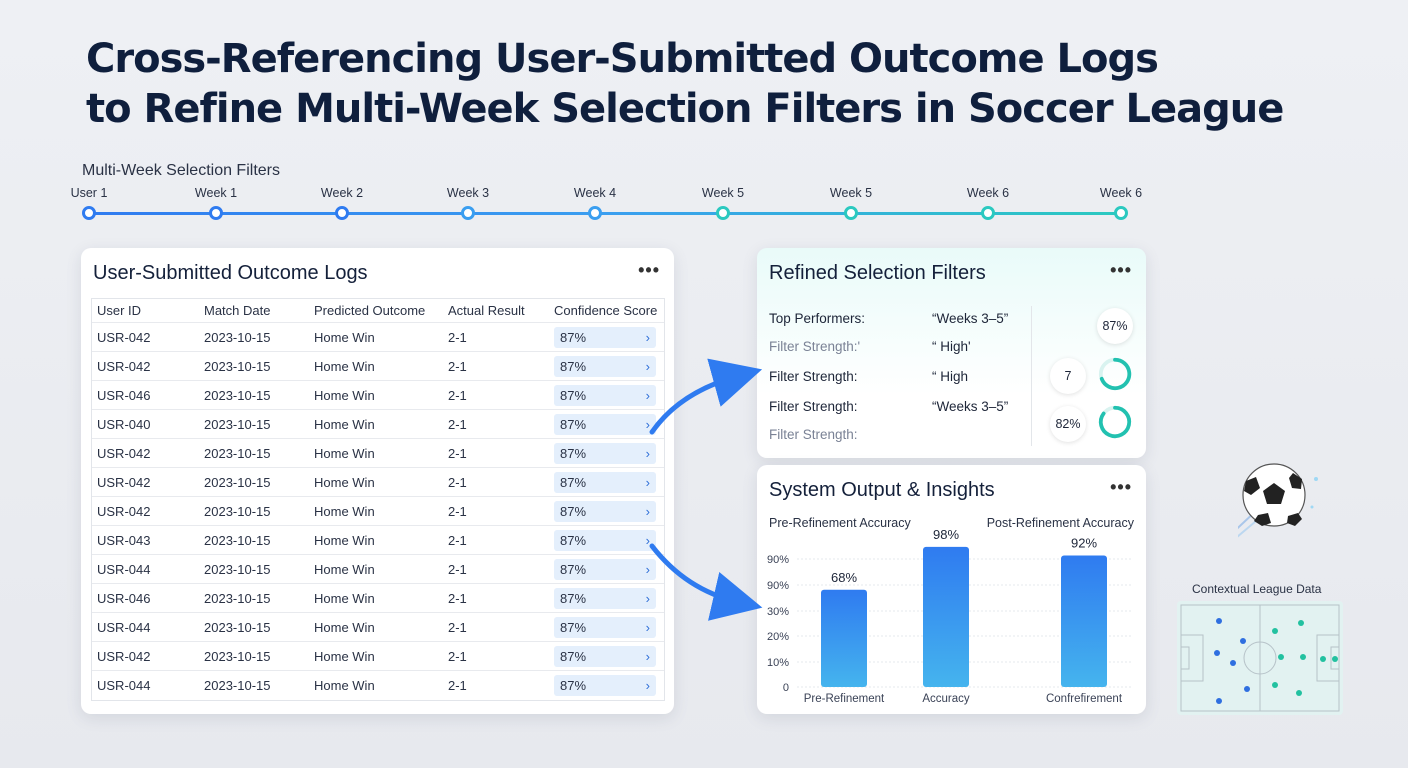  Describe the element at coordinates (486, 310) in the screenshot. I see `column-header-actual-result: Actual Result` at that location.